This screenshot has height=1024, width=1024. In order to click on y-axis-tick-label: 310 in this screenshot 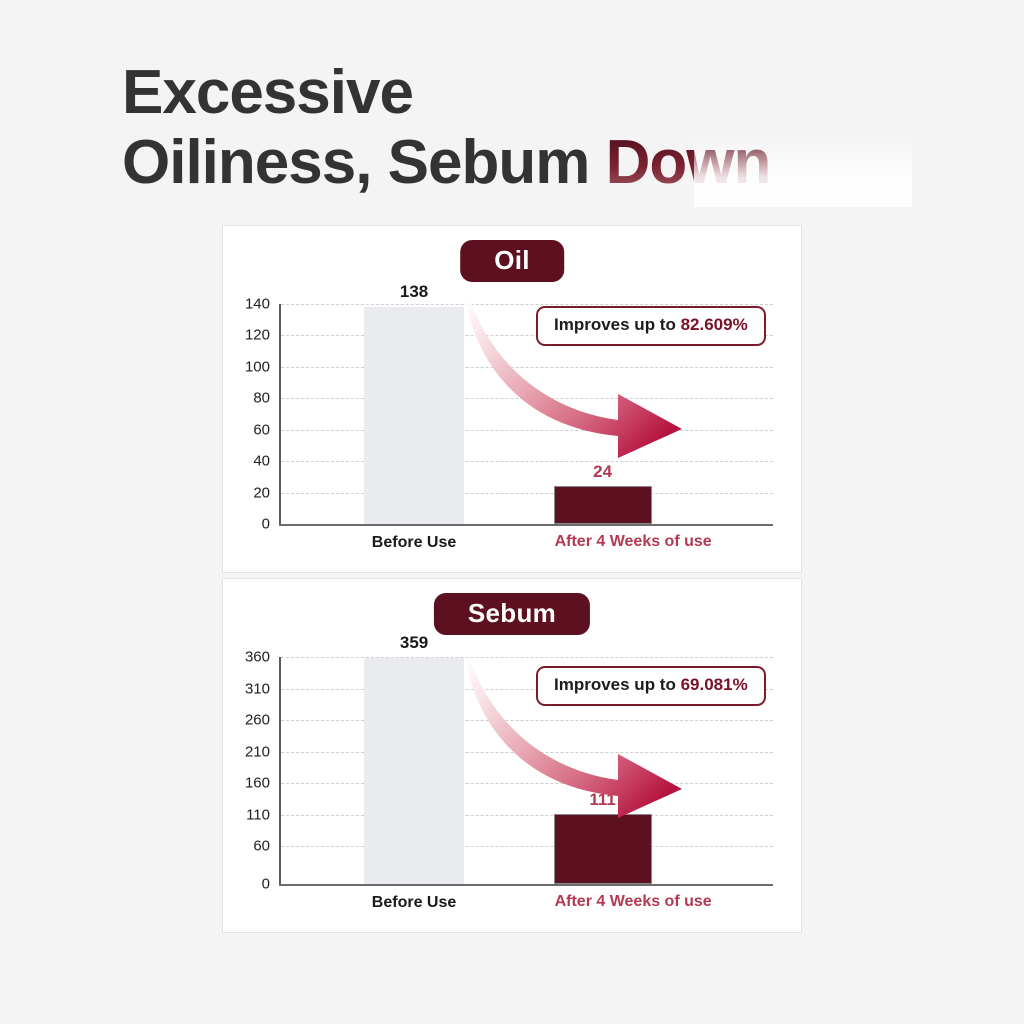, I will do `click(257, 689)`.